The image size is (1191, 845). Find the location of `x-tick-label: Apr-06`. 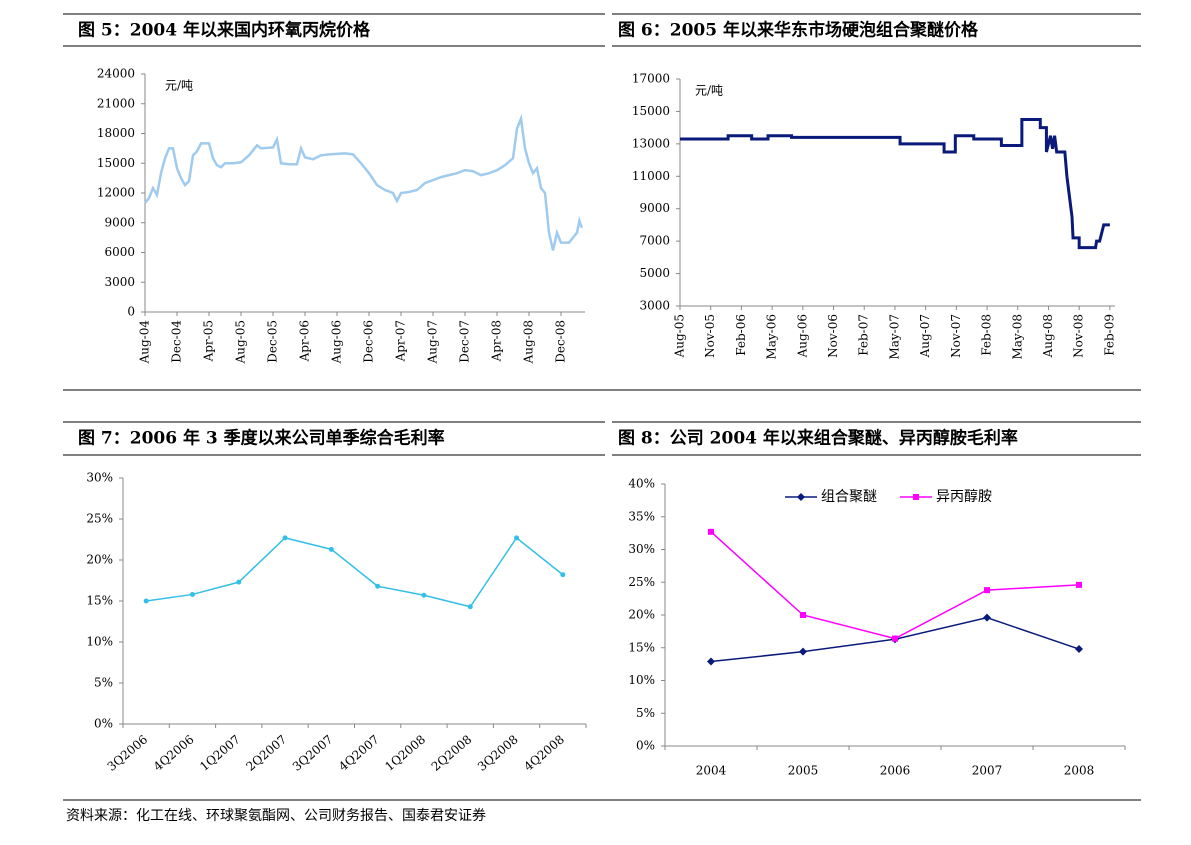

x-tick-label: Apr-06 is located at coordinates (305, 341).